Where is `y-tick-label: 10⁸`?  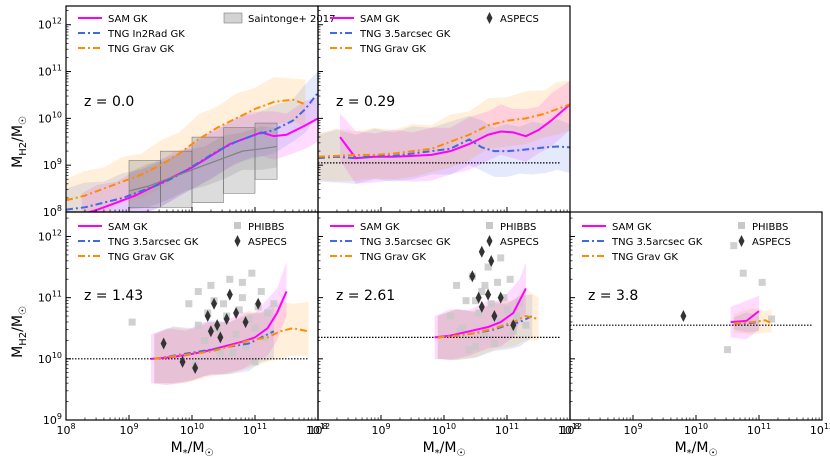
y-tick-label: 10⁸ is located at coordinates (52, 211).